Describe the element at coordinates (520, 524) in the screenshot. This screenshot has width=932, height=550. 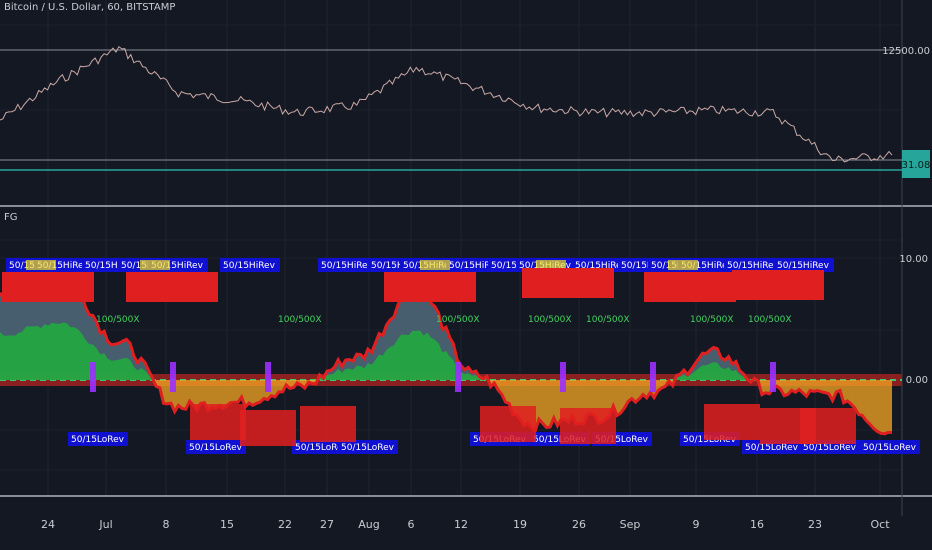
I see `x-tick-label: 19` at that location.